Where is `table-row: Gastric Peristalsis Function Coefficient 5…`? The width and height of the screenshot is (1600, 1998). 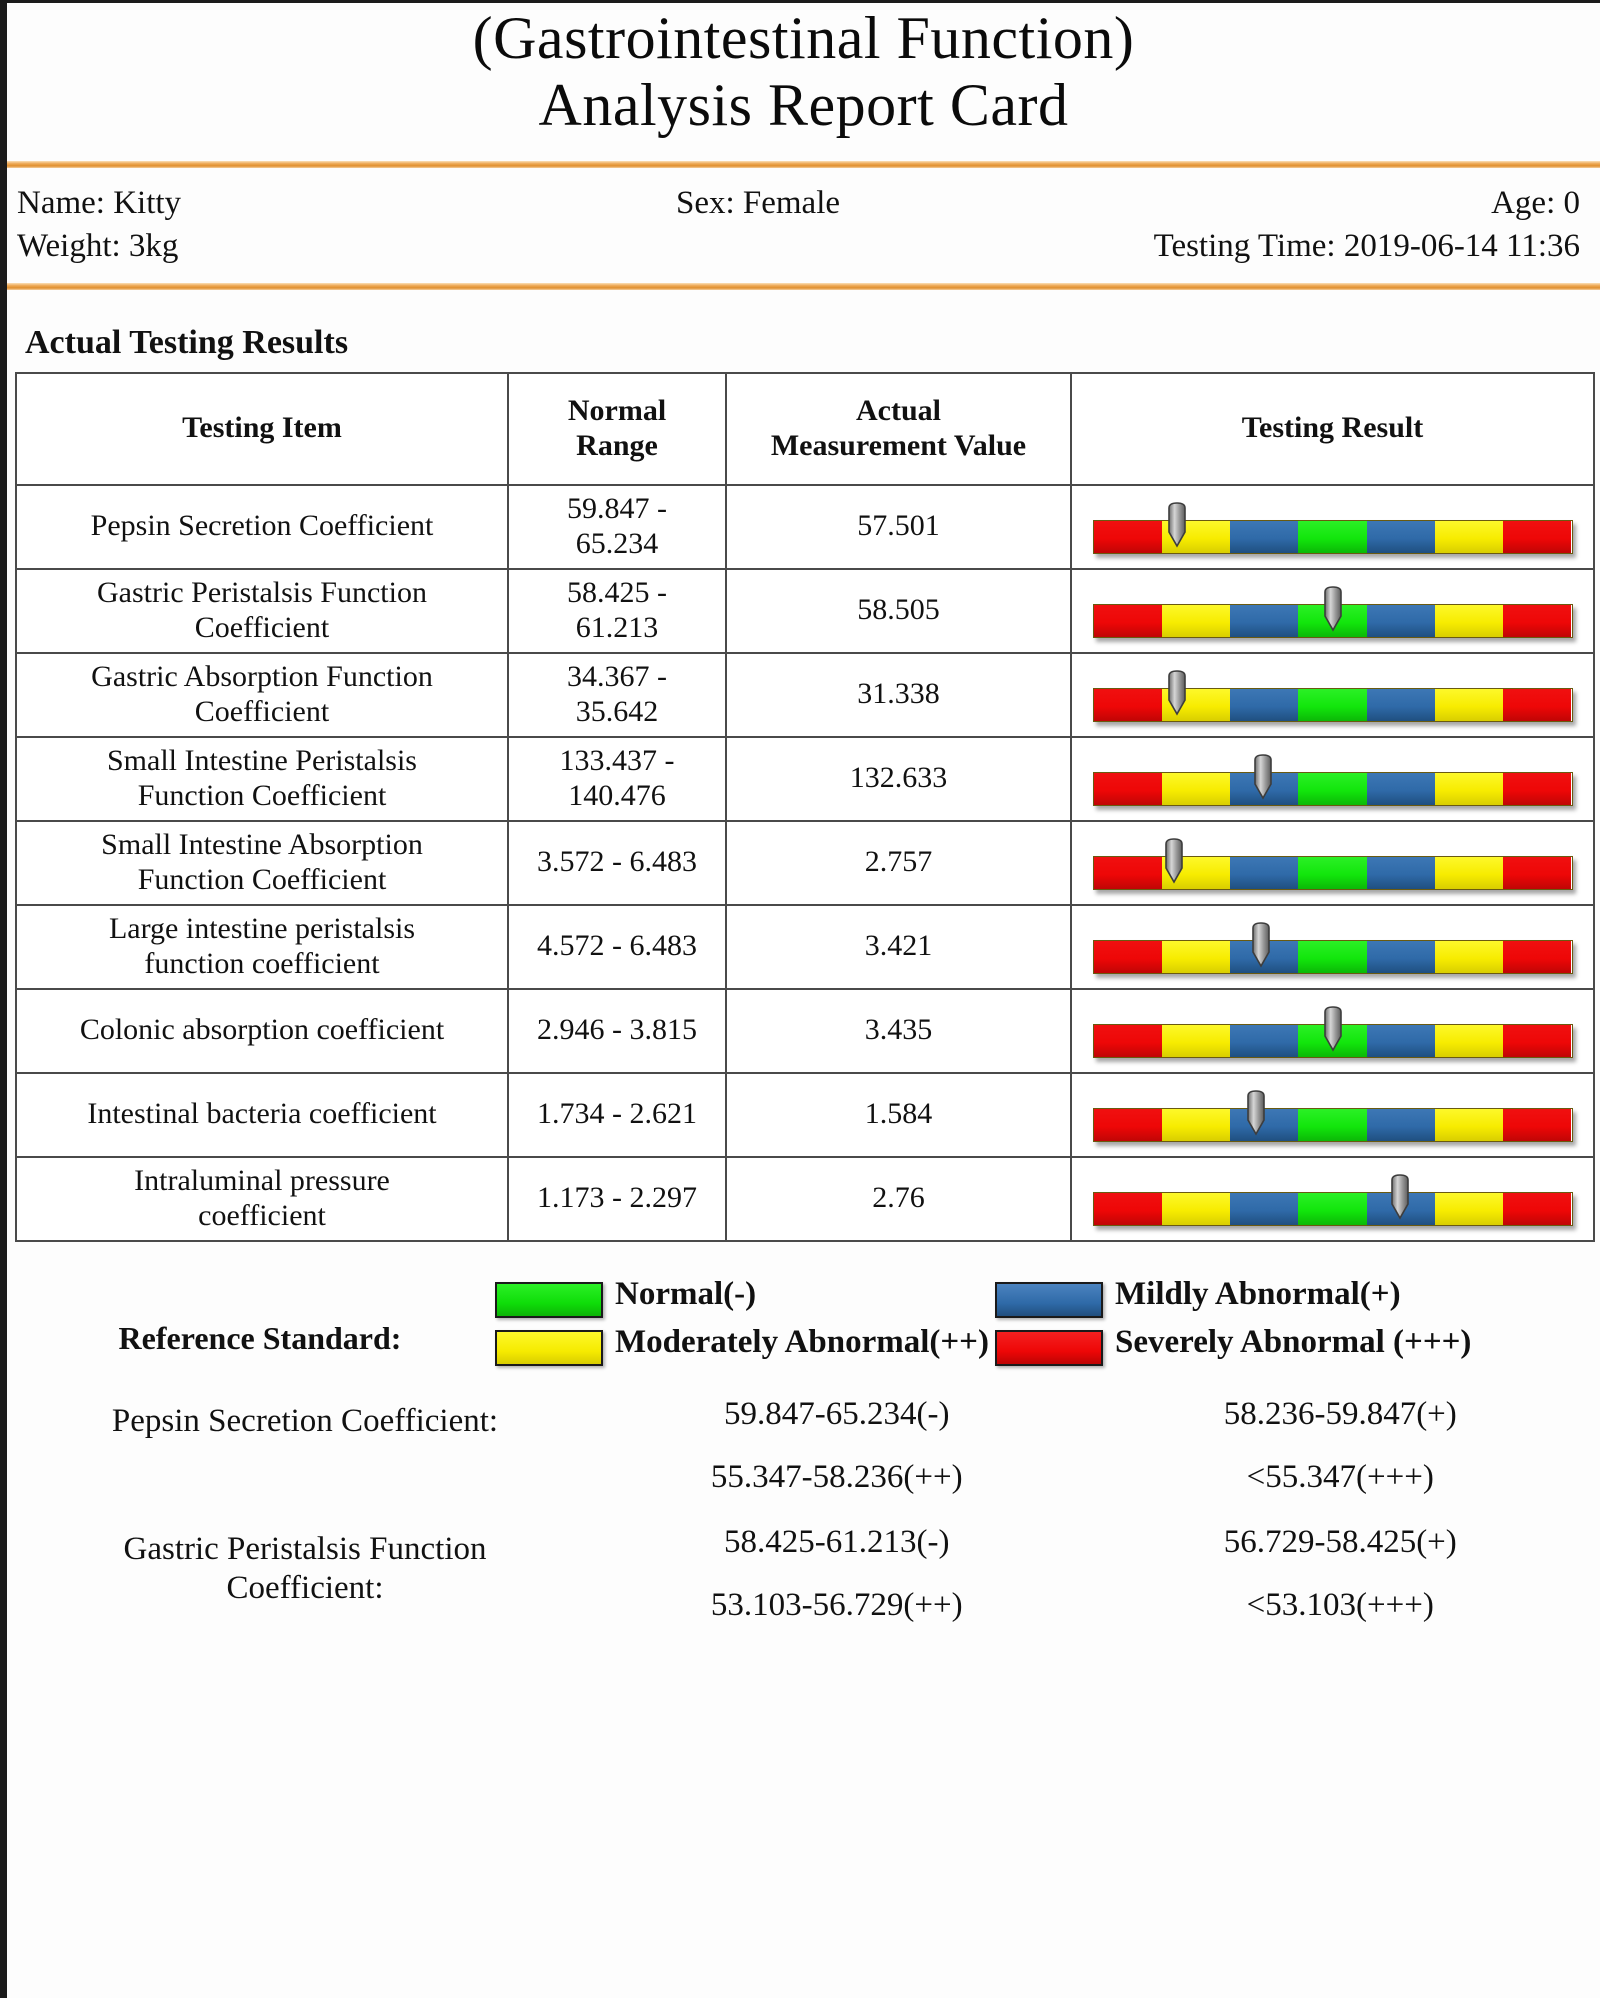 table-row: Gastric Peristalsis Function Coefficient 5… is located at coordinates (805, 610).